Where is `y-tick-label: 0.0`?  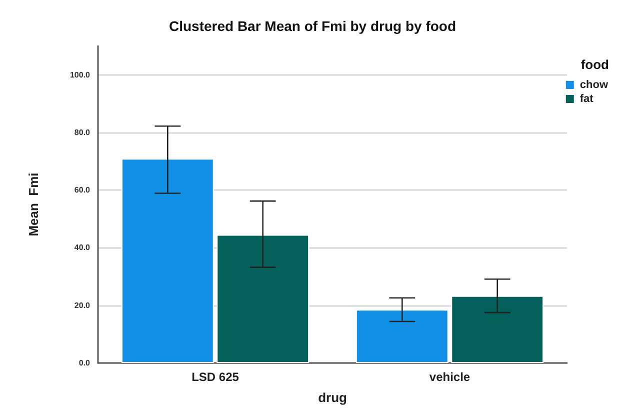 y-tick-label: 0.0 is located at coordinates (84, 363).